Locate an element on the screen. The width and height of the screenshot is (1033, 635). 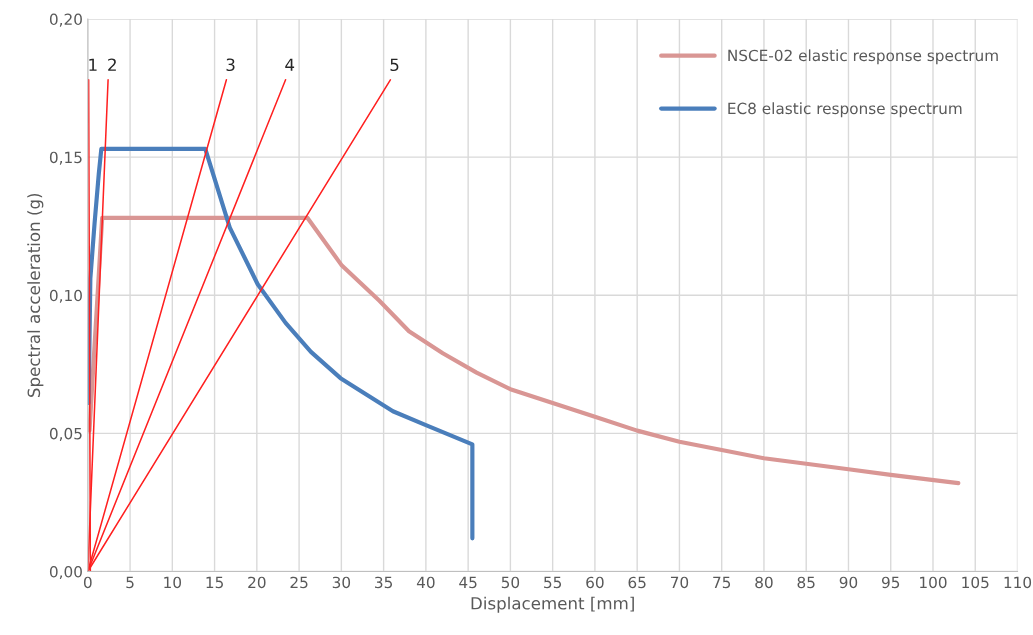
x-tick-label: 40 is located at coordinates (425, 582).